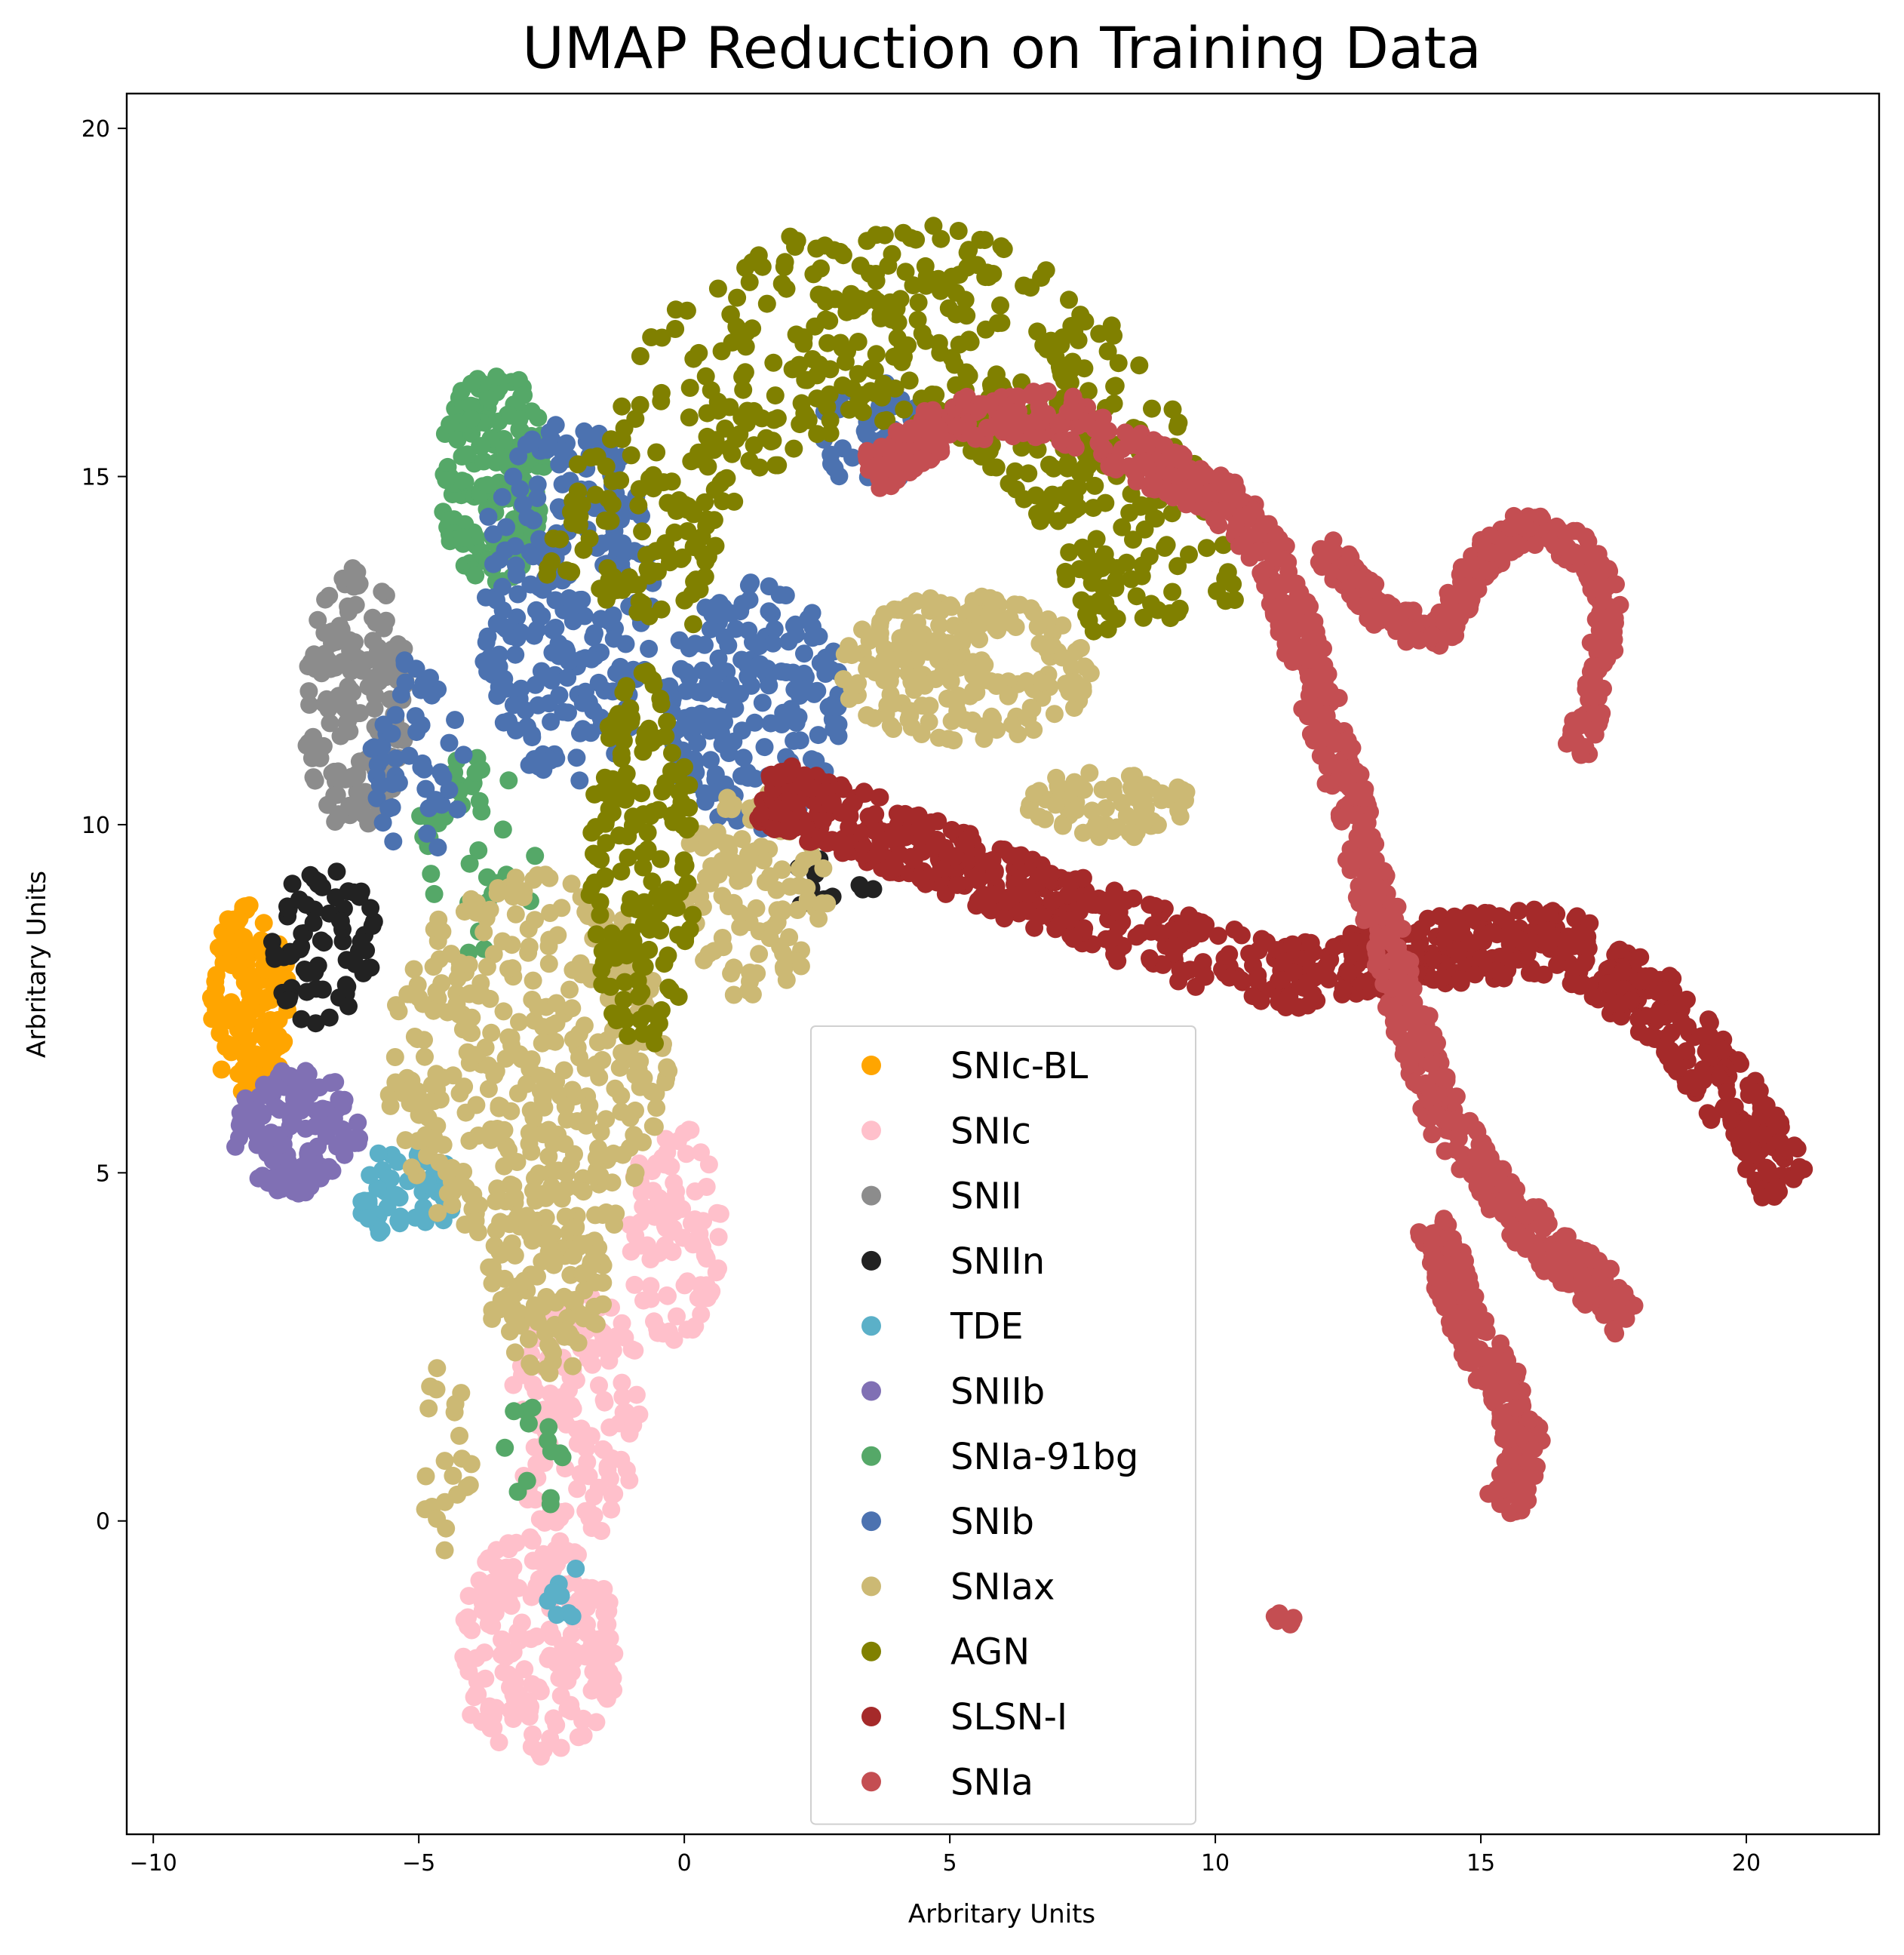 This screenshot has height=1955, width=1904. Describe the element at coordinates (361, 1201) in the screenshot. I see `point-tde` at that location.